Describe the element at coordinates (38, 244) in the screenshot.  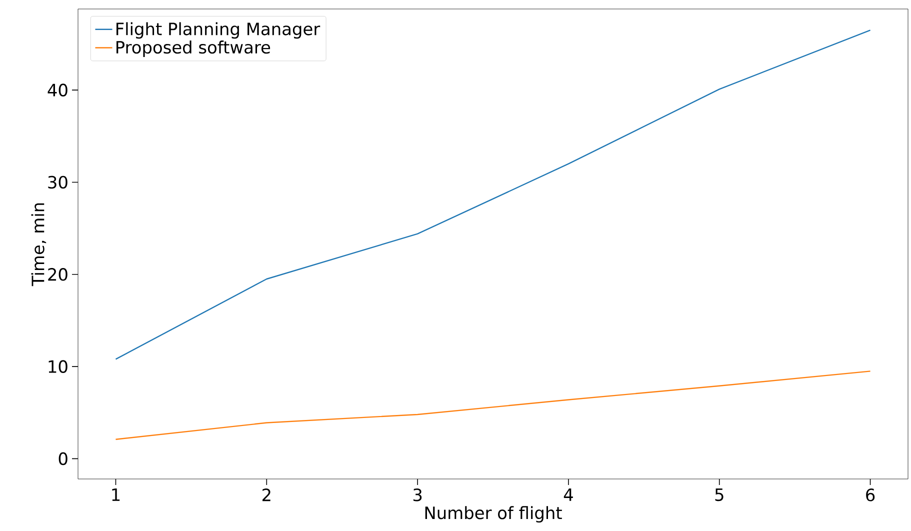
I see `y-axis-title: Time, min` at that location.